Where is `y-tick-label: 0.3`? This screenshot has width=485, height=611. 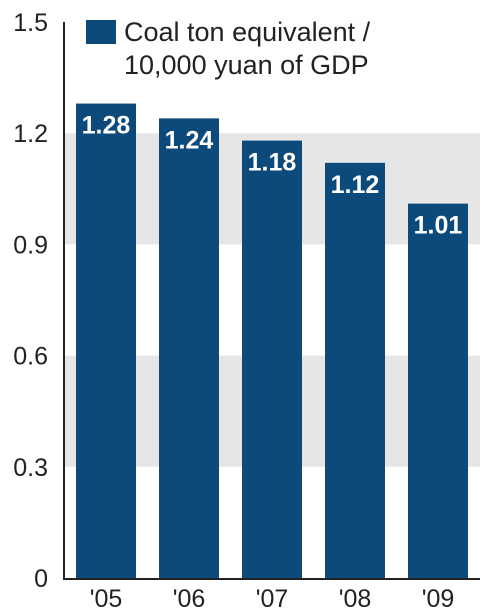 y-tick-label: 0.3 is located at coordinates (30, 468).